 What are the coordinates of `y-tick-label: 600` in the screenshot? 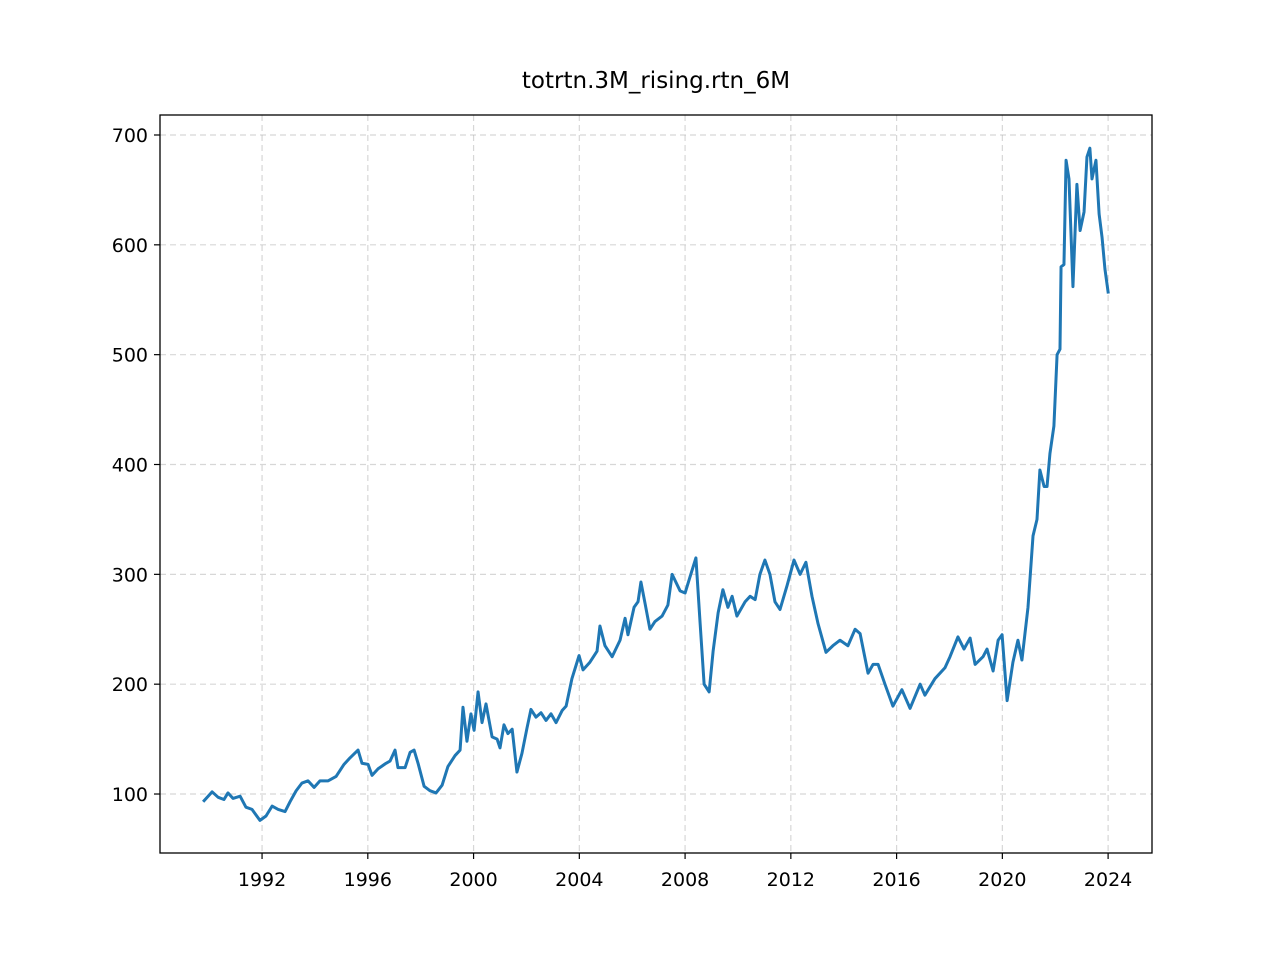 It's located at (130, 246).